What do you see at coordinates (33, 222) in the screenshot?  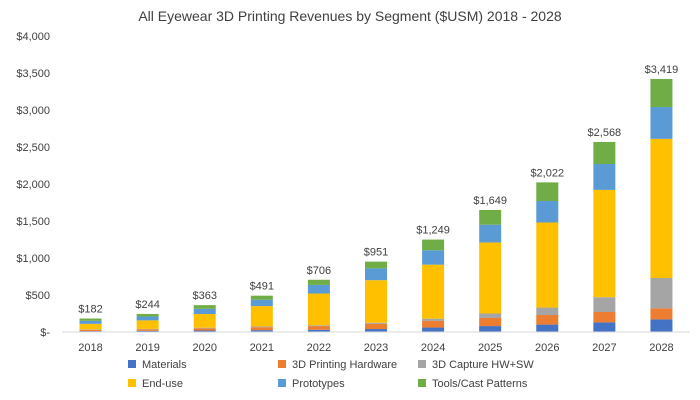 I see `y-tick-label: $1,500` at bounding box center [33, 222].